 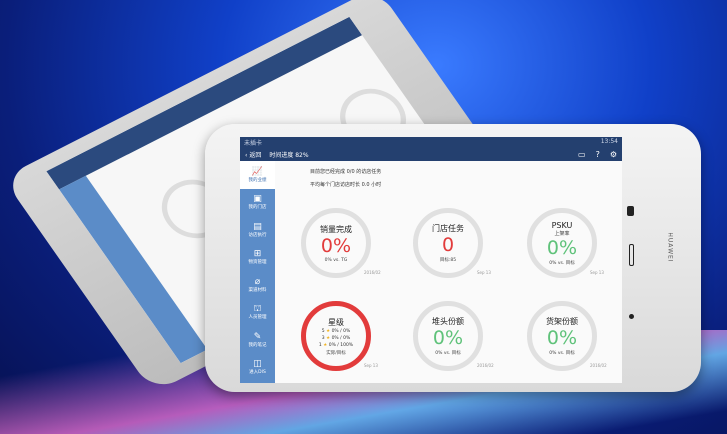 I want to click on help-icon: ?, so click(x=597, y=154).